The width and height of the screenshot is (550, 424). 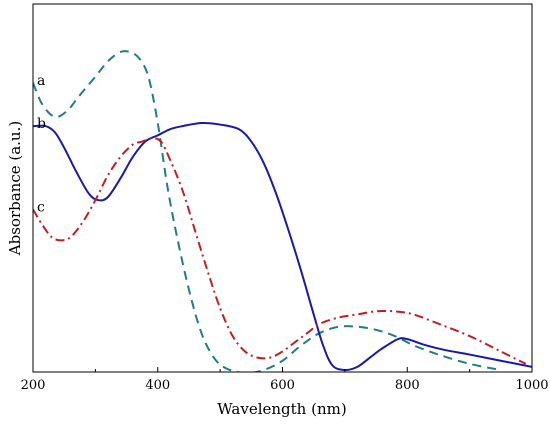 What do you see at coordinates (282, 385) in the screenshot?
I see `x-tick-label-600: 600` at bounding box center [282, 385].